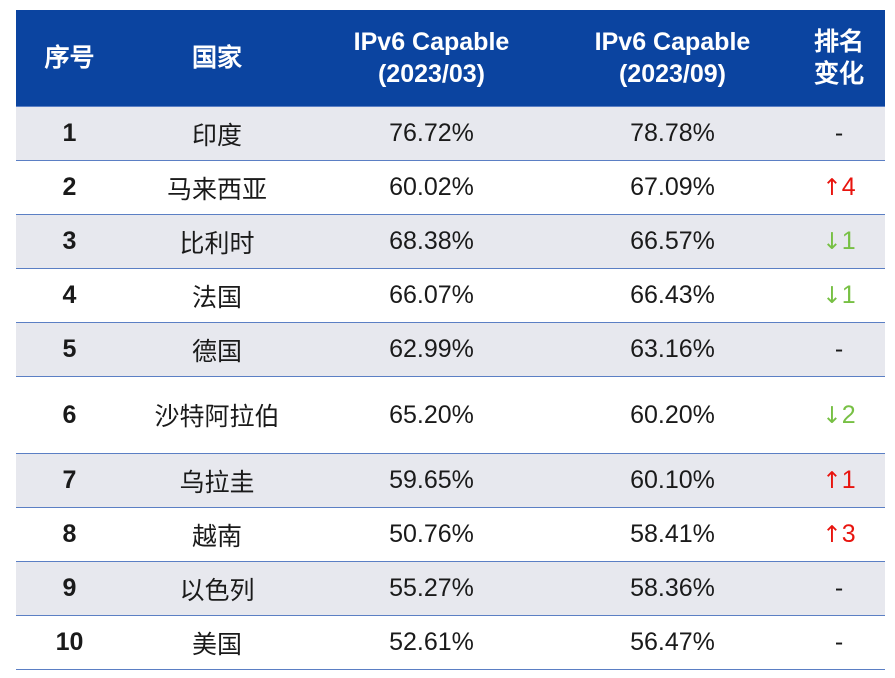 The height and width of the screenshot is (678, 895). Describe the element at coordinates (431, 480) in the screenshot. I see `cell-ipv6-2023-03: 59.65%` at that location.